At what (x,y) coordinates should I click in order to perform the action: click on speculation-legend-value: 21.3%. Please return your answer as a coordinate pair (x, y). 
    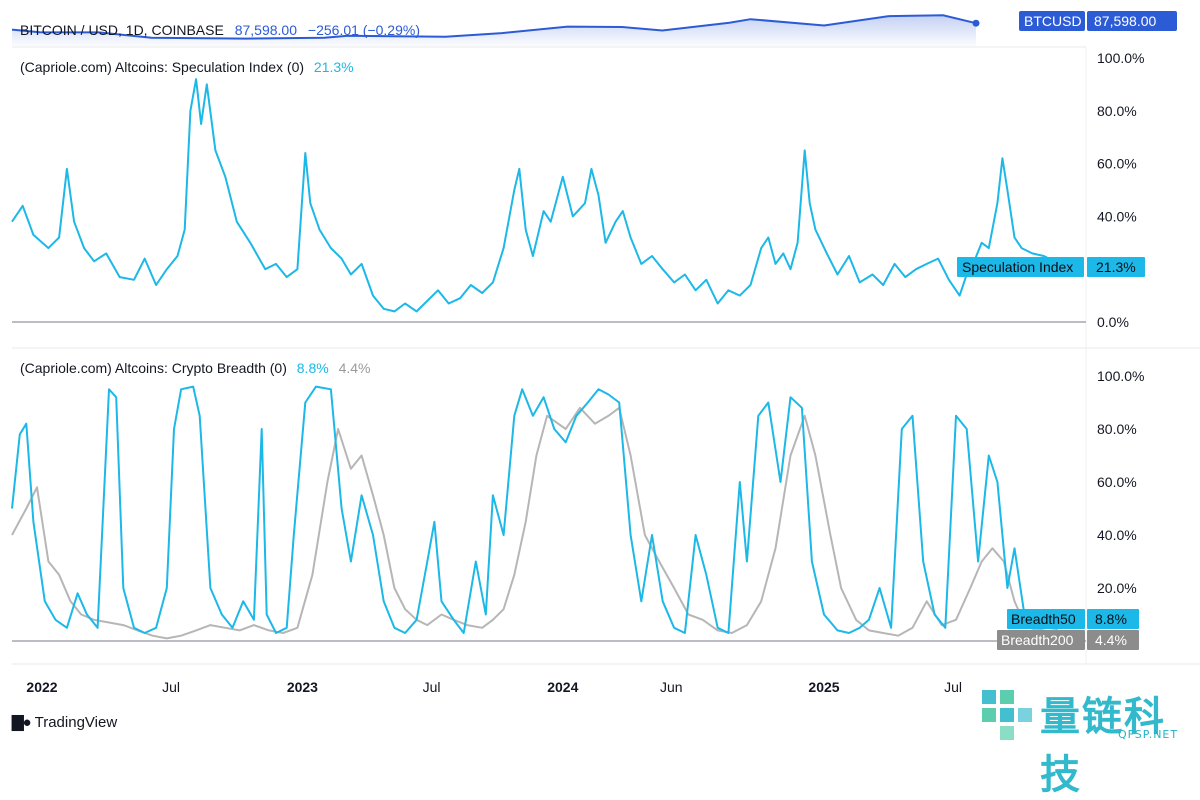
    Looking at the image, I should click on (333, 67).